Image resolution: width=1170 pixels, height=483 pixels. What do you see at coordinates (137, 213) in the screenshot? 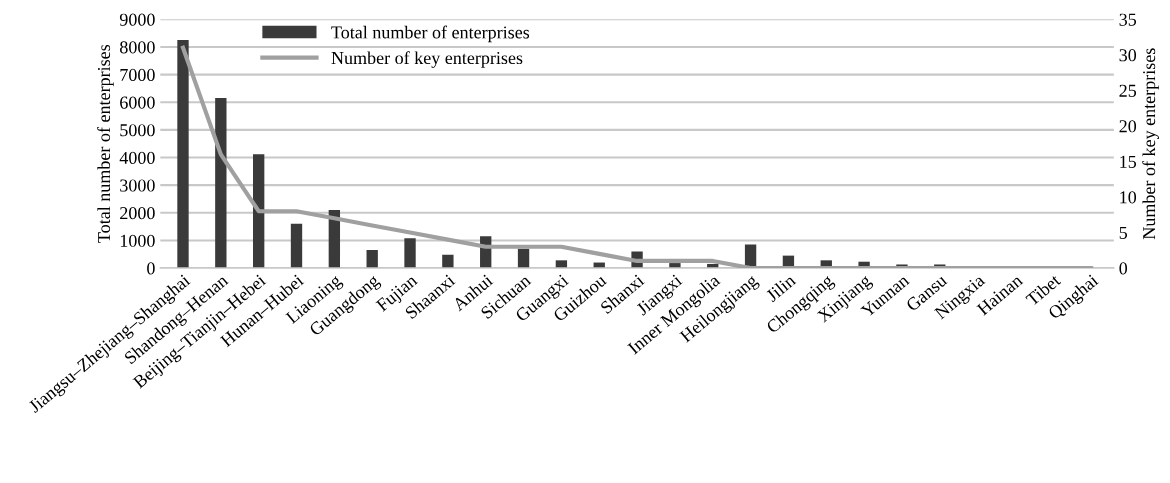
I see `y-tick-label: 2000` at bounding box center [137, 213].